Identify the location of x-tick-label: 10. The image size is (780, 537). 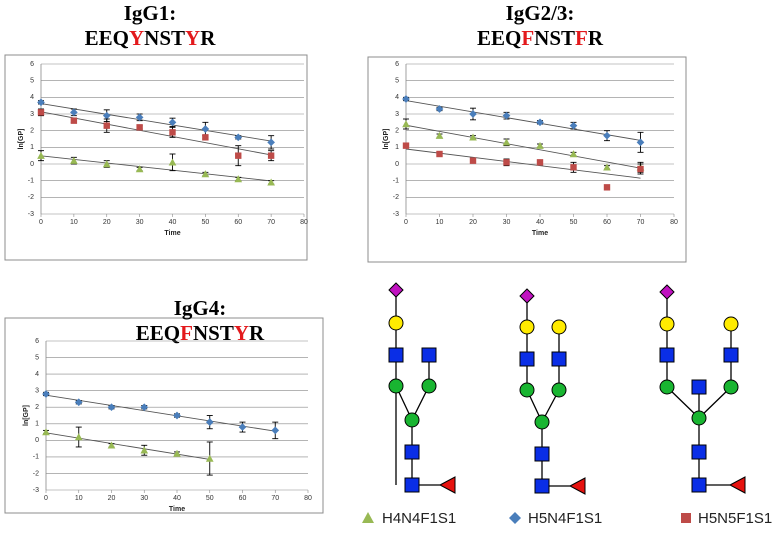
(440, 222).